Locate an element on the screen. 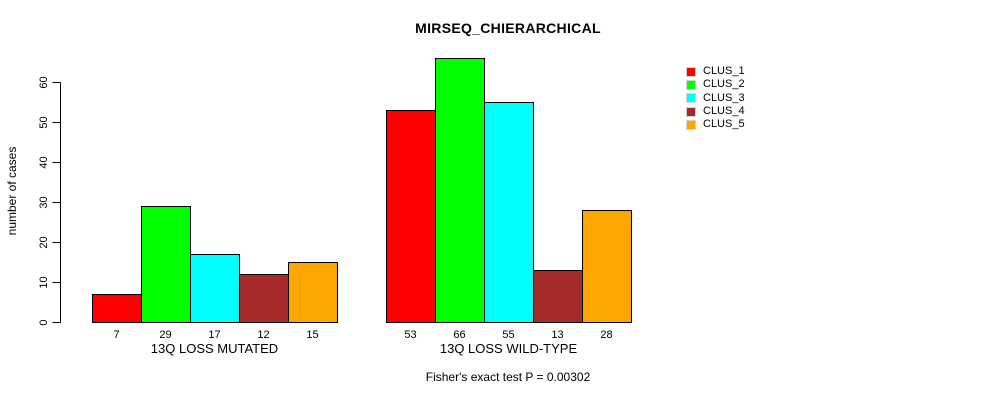 The width and height of the screenshot is (990, 400). y-axis-tick-label: 60 is located at coordinates (44, 82).